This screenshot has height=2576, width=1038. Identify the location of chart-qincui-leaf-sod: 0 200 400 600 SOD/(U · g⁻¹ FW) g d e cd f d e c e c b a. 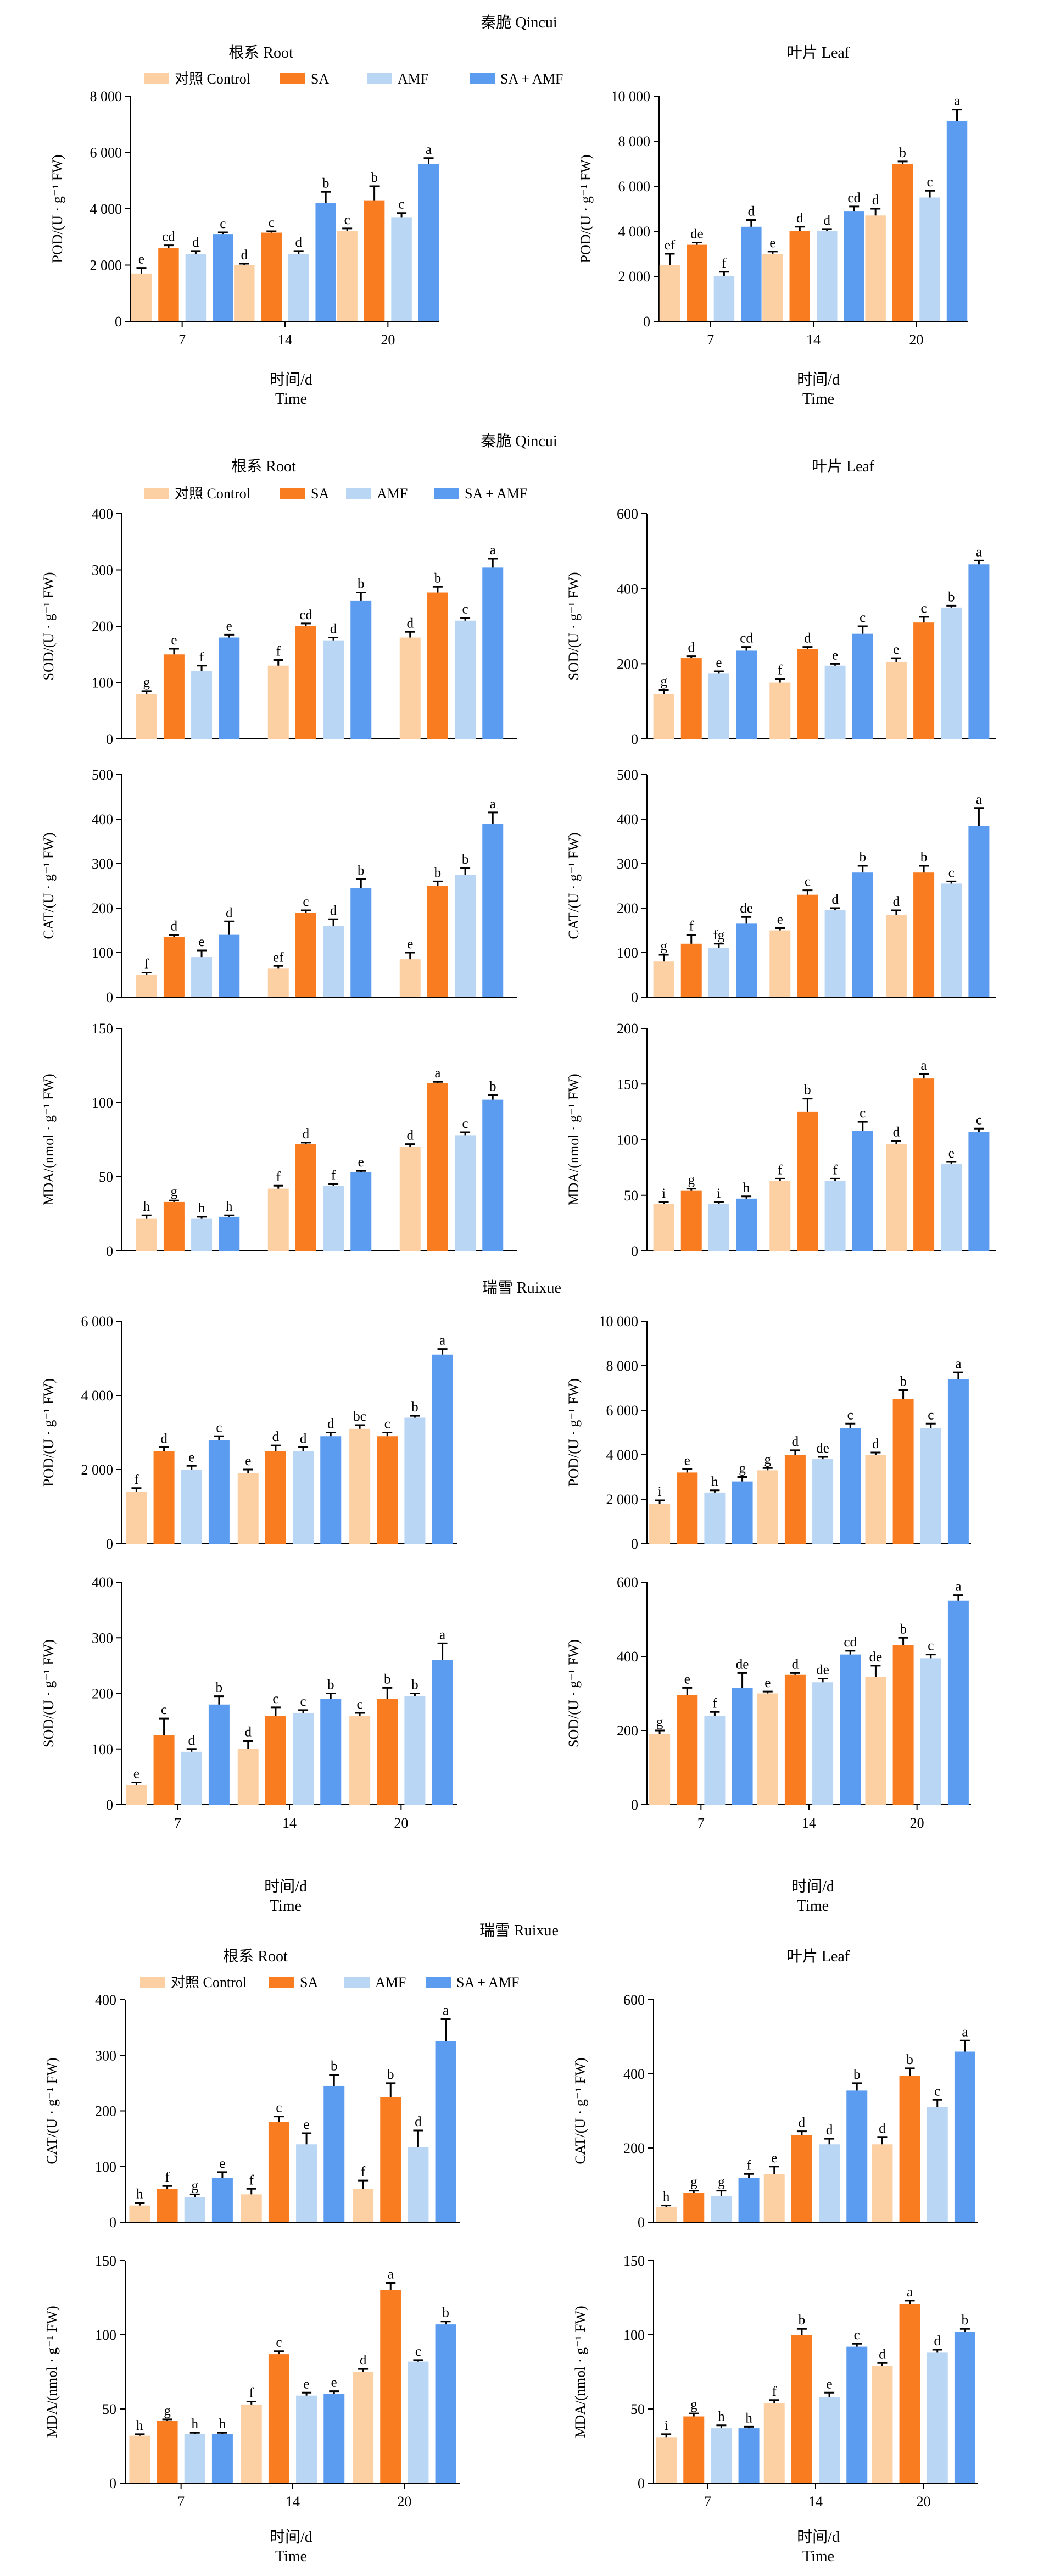
(781, 627).